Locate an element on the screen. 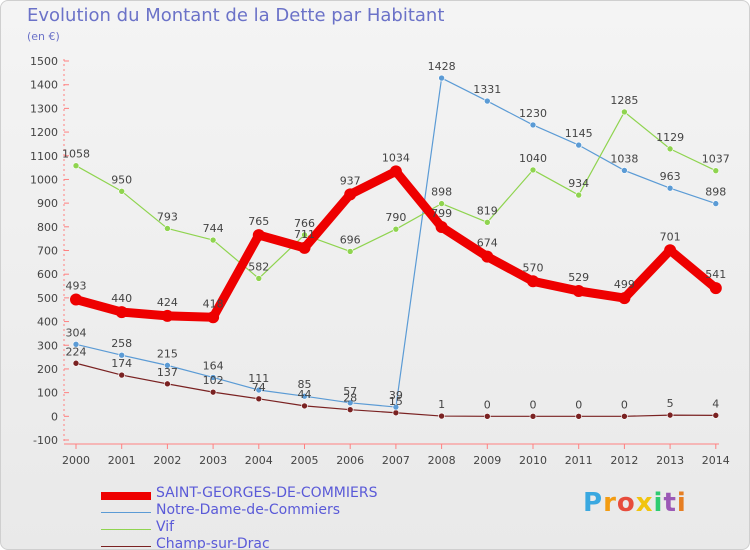  y-tick-label: 800 is located at coordinates (47, 227).